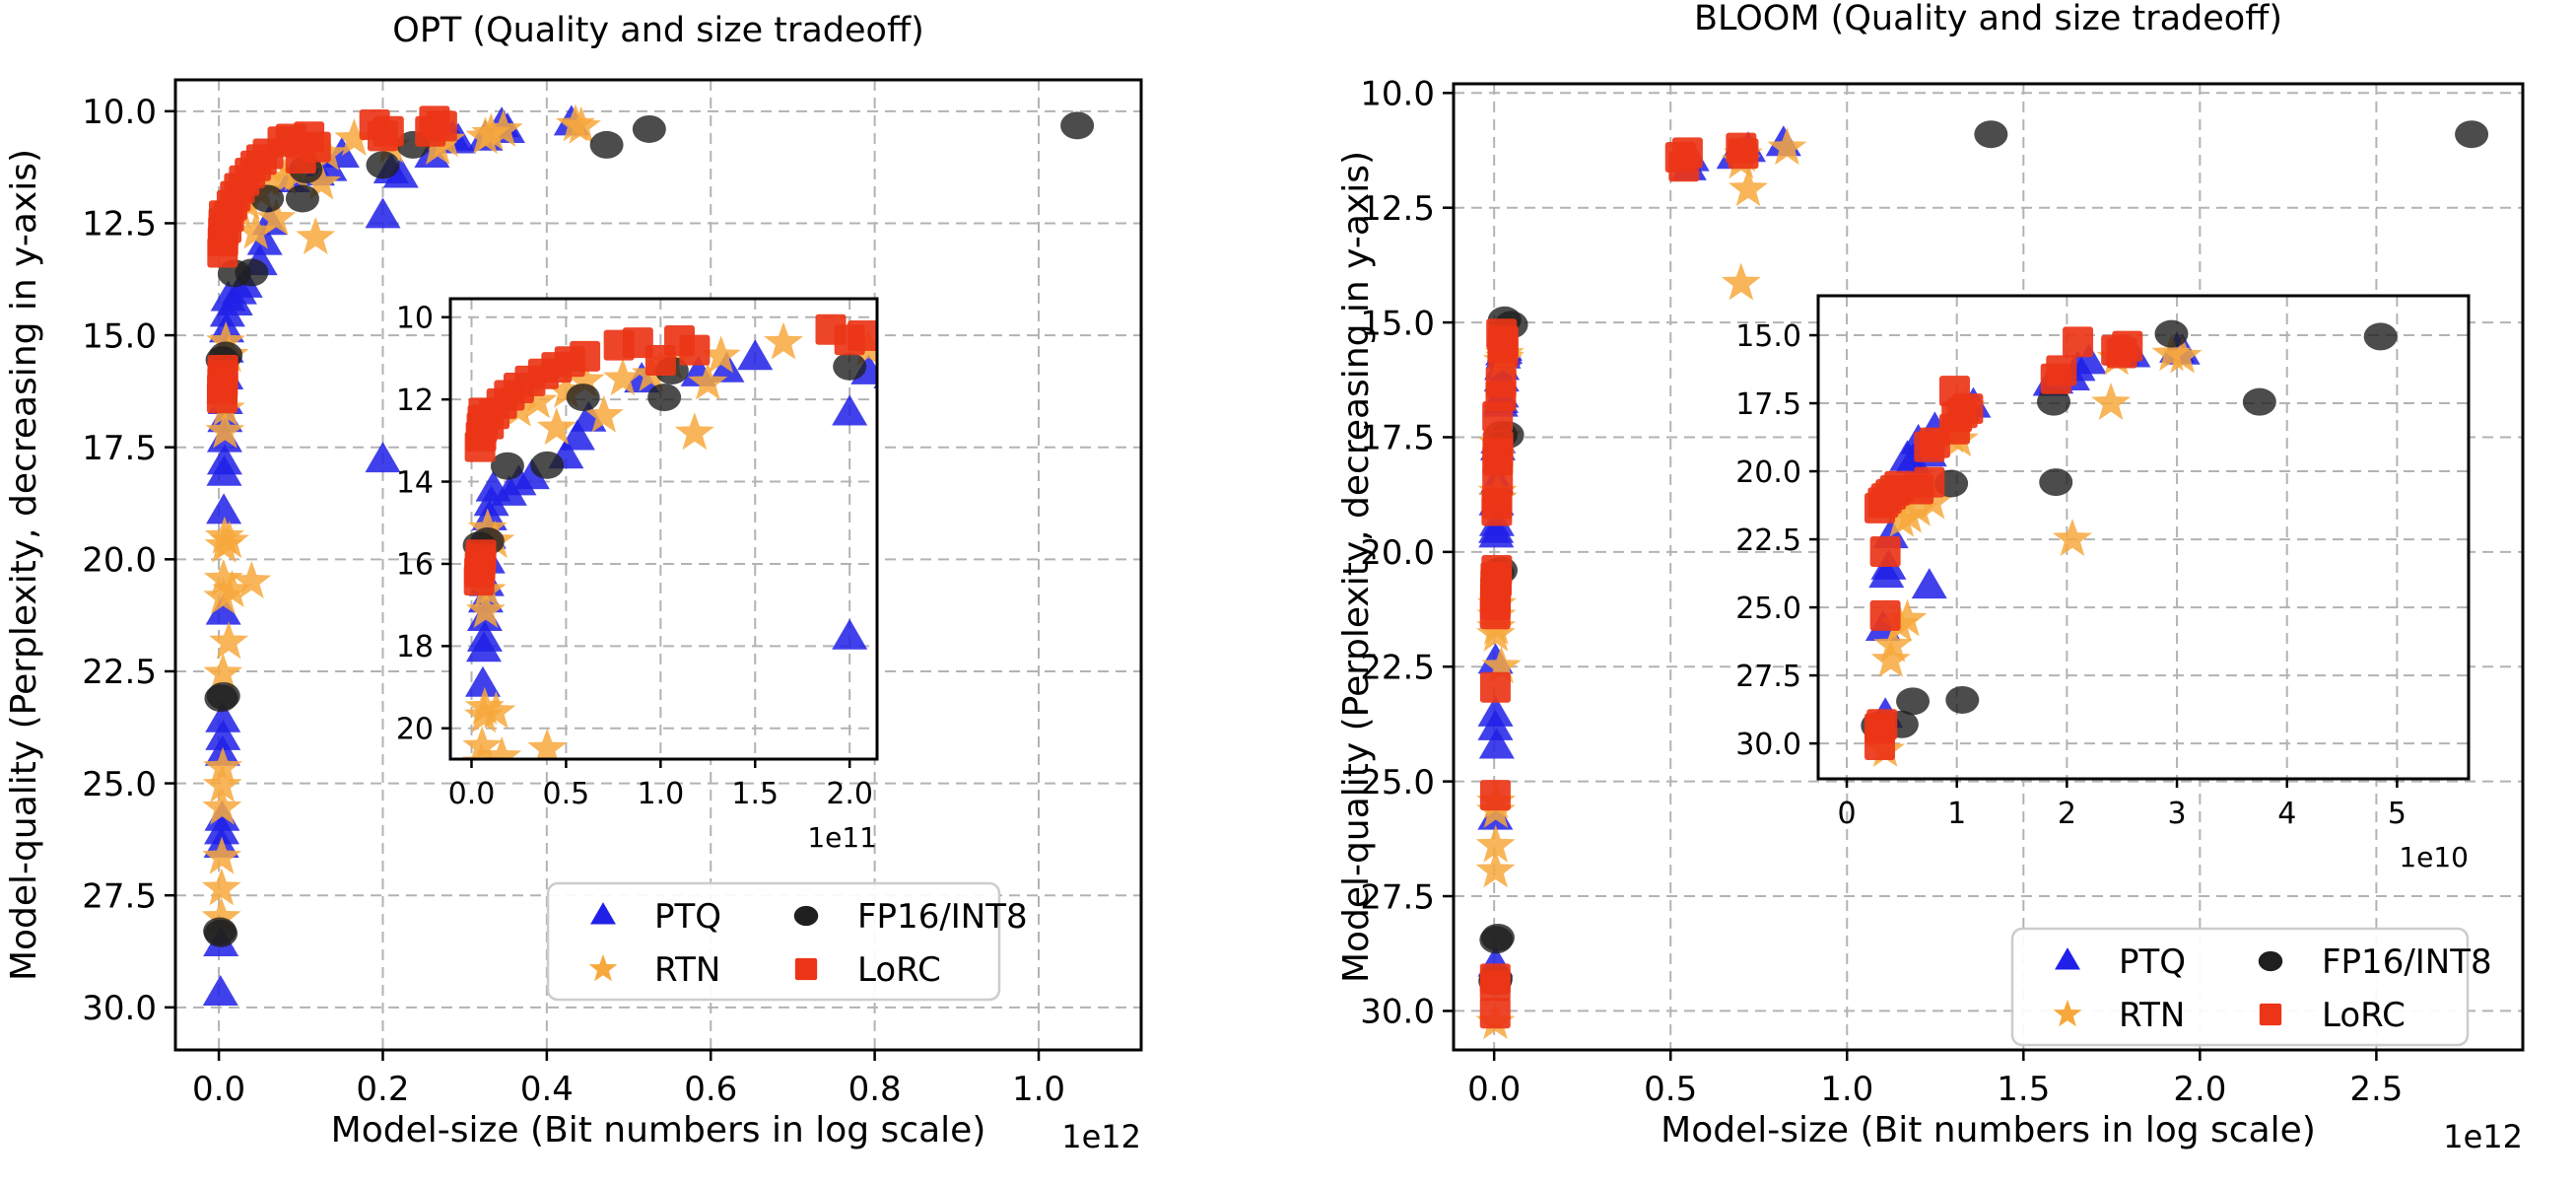  Describe the element at coordinates (2152, 1015) in the screenshot. I see `legend-label-rtn: RTN` at that location.